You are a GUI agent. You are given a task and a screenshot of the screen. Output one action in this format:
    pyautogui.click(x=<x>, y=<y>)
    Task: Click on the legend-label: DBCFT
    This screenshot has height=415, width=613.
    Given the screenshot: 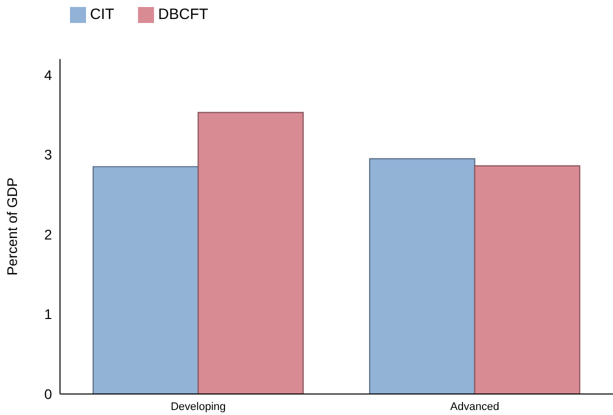 What is the action you would take?
    pyautogui.click(x=183, y=14)
    